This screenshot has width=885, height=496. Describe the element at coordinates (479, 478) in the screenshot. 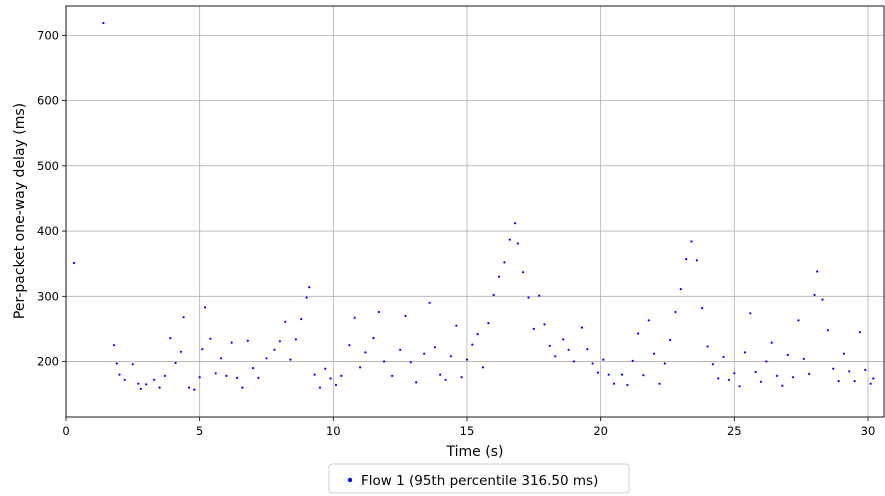

I see `legend: Flow 1 (95th percentile 316.50 ms)` at that location.